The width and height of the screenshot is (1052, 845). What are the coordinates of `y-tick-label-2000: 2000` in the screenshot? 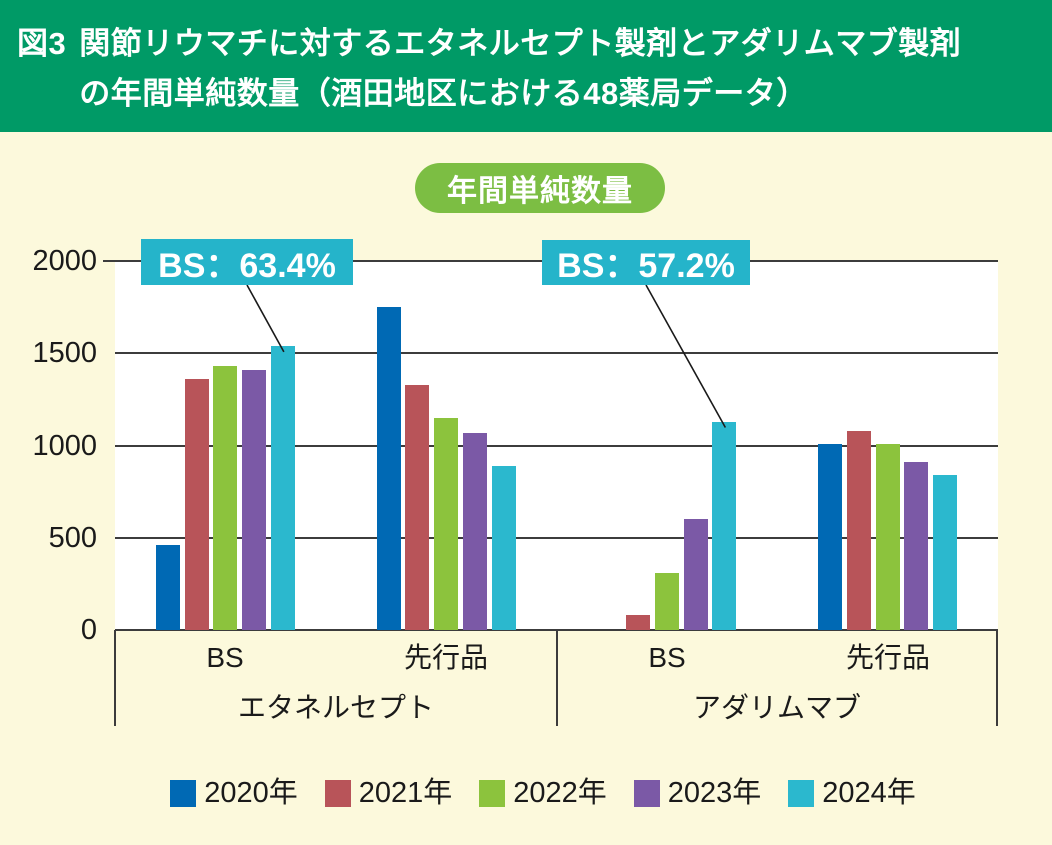 It's located at (64, 261).